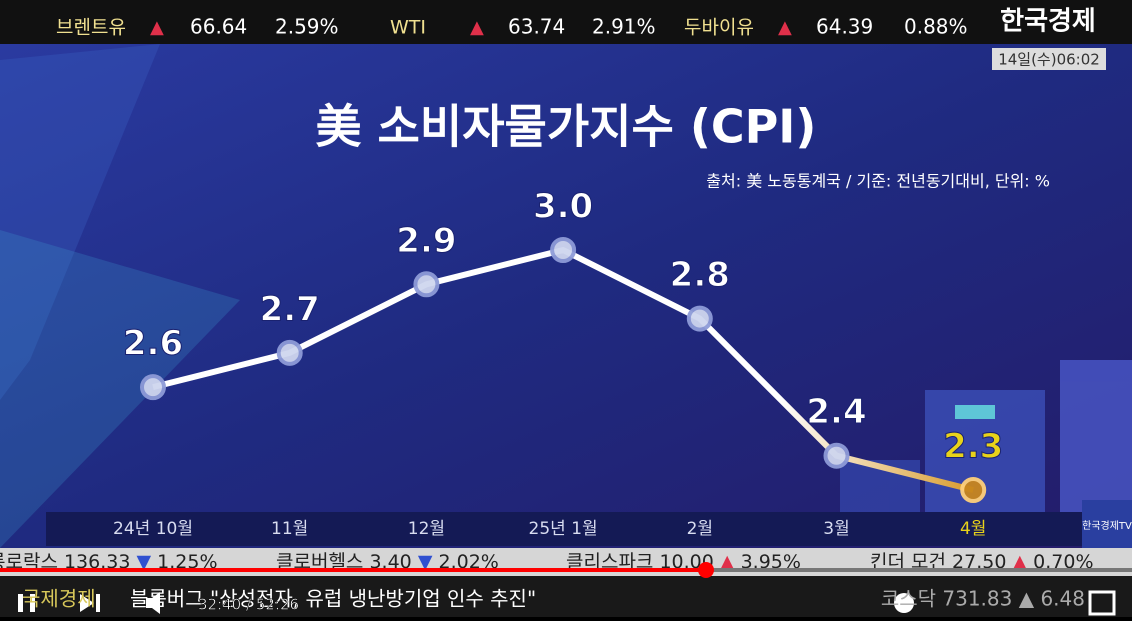 Image resolution: width=1132 pixels, height=621 pixels. I want to click on ticker-item: 롱로락스 136.33 ▼ 1.25%, so click(109, 562).